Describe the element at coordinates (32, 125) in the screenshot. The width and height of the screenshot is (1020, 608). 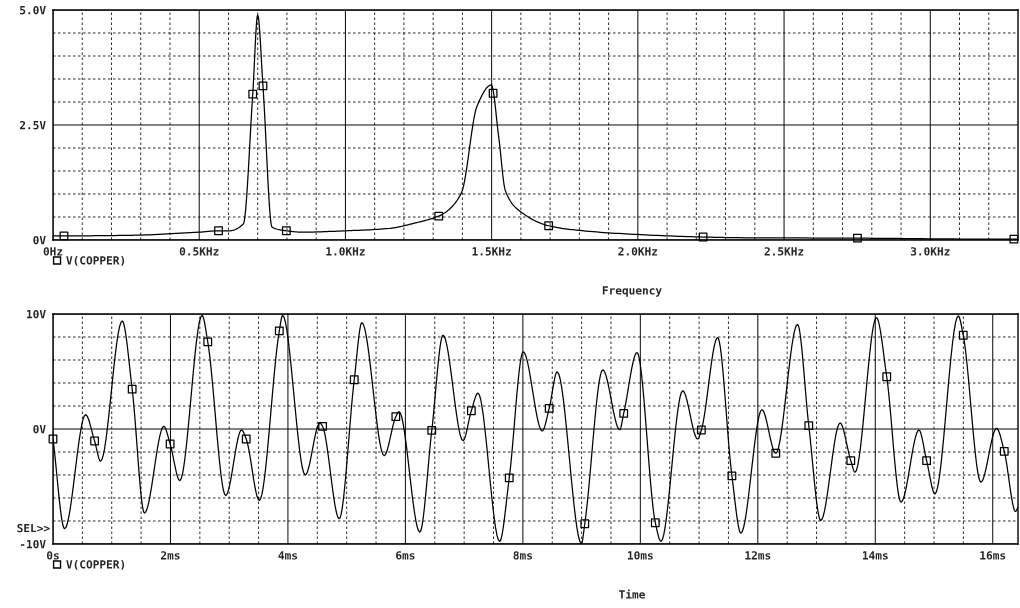
I see `y-tick-label: 2.5V` at that location.